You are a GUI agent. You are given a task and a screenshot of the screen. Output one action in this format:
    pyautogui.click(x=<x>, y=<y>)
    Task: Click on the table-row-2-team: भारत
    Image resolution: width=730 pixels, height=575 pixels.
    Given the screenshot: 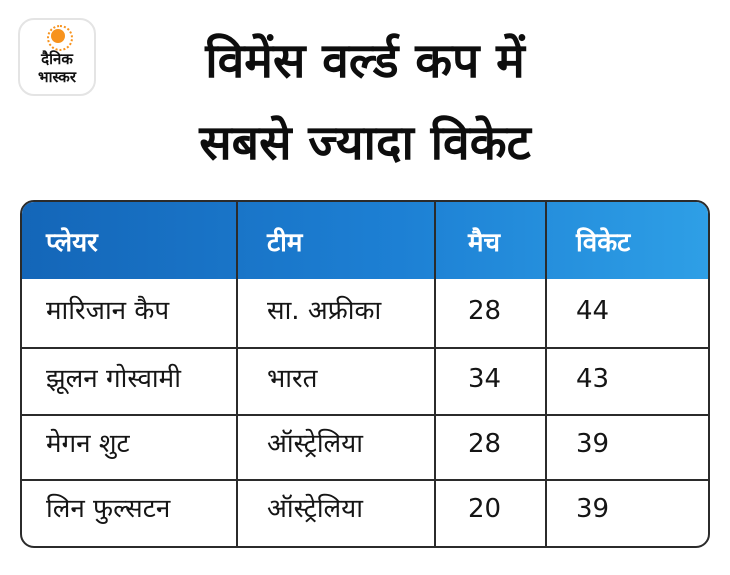 What is the action you would take?
    pyautogui.click(x=292, y=379)
    